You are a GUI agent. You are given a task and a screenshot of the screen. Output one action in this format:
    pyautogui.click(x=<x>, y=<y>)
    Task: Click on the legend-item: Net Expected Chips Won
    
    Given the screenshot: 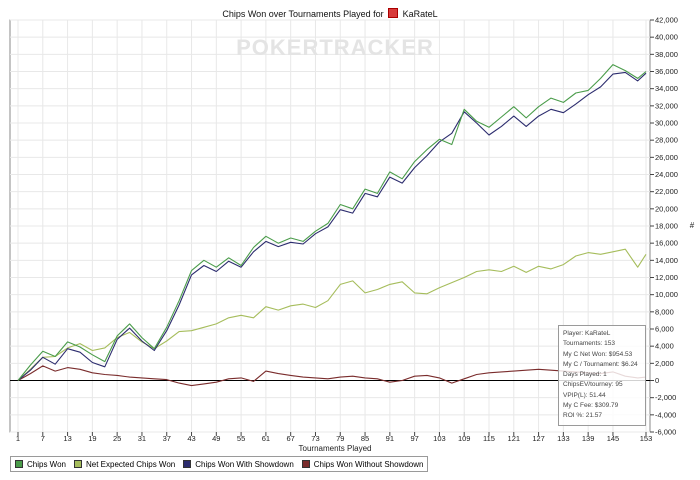 What is the action you would take?
    pyautogui.click(x=124, y=464)
    